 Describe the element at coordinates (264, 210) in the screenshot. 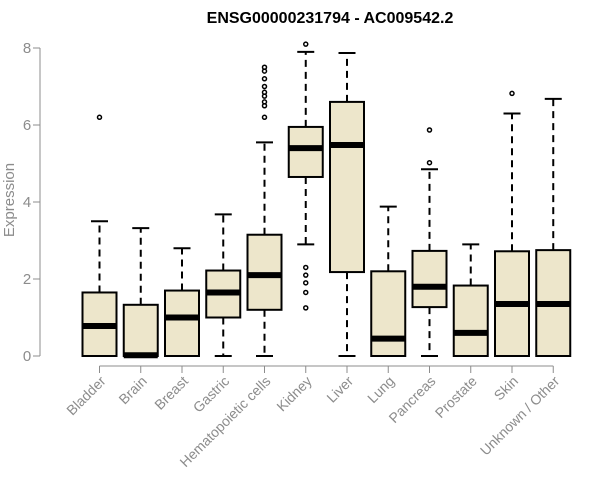

I see `box-hematopoietic-cells` at that location.